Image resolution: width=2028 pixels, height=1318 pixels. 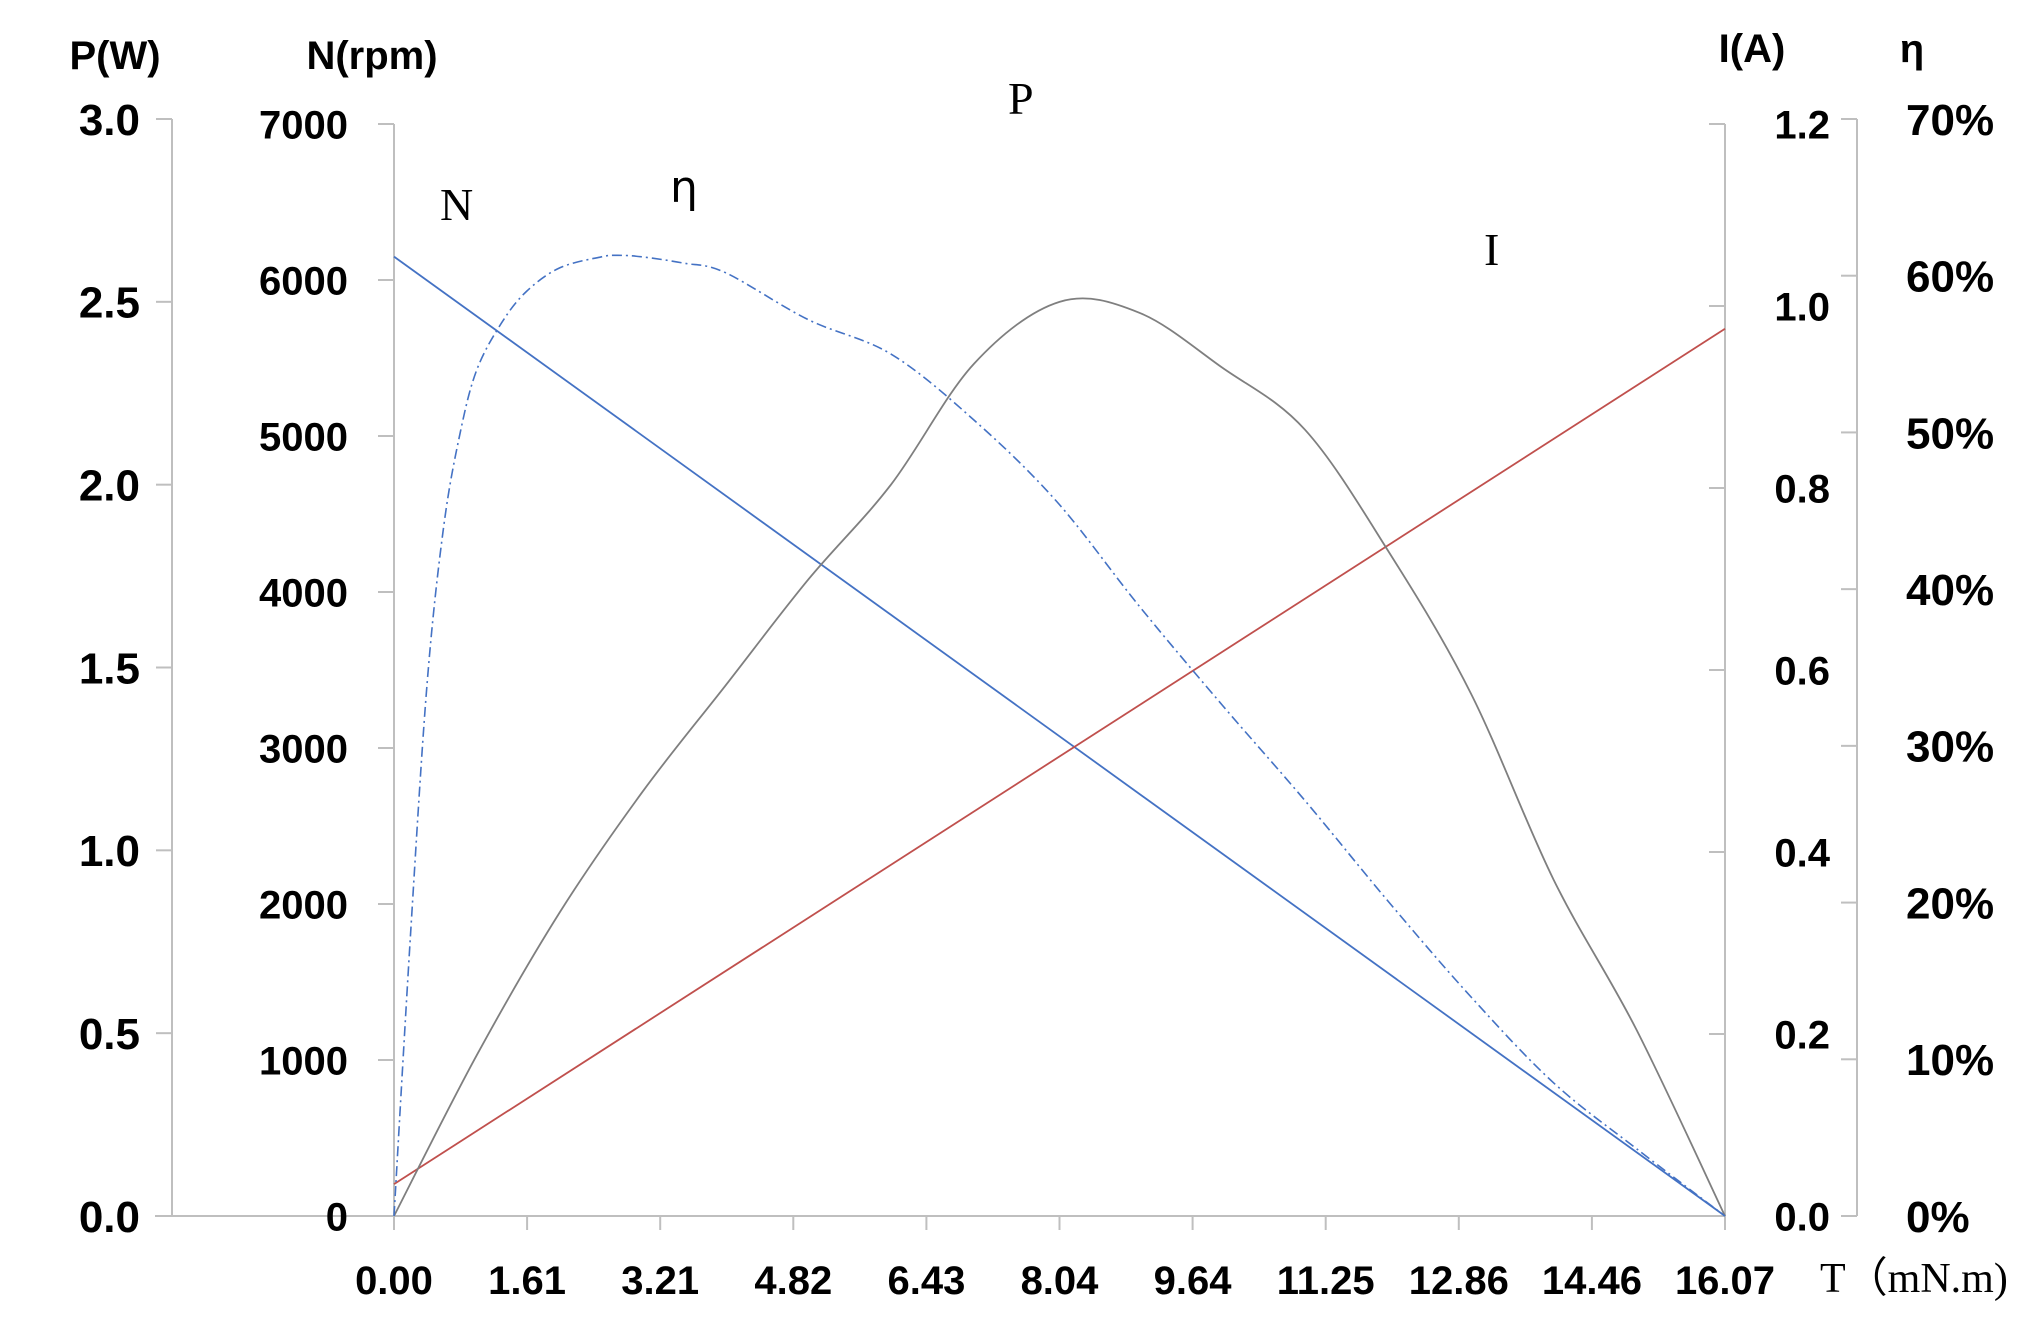 What do you see at coordinates (109, 1217) in the screenshot?
I see `p-axis-tick-label: 0.0` at bounding box center [109, 1217].